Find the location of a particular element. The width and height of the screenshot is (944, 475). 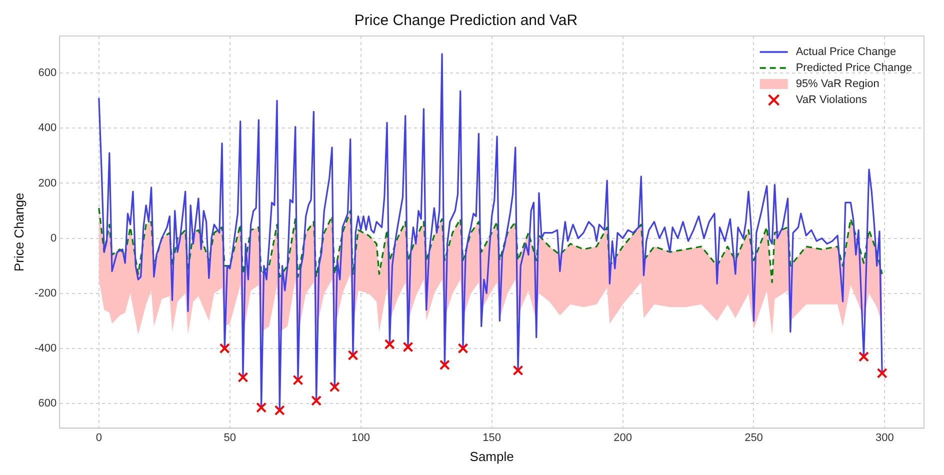

legend-label: Predicted Price Change is located at coordinates (854, 68).